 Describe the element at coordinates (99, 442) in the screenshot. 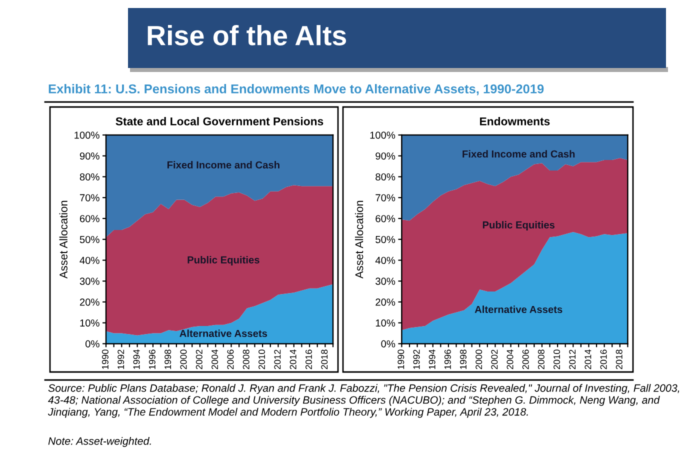

I see `text: Note: Asset-weighted.` at that location.